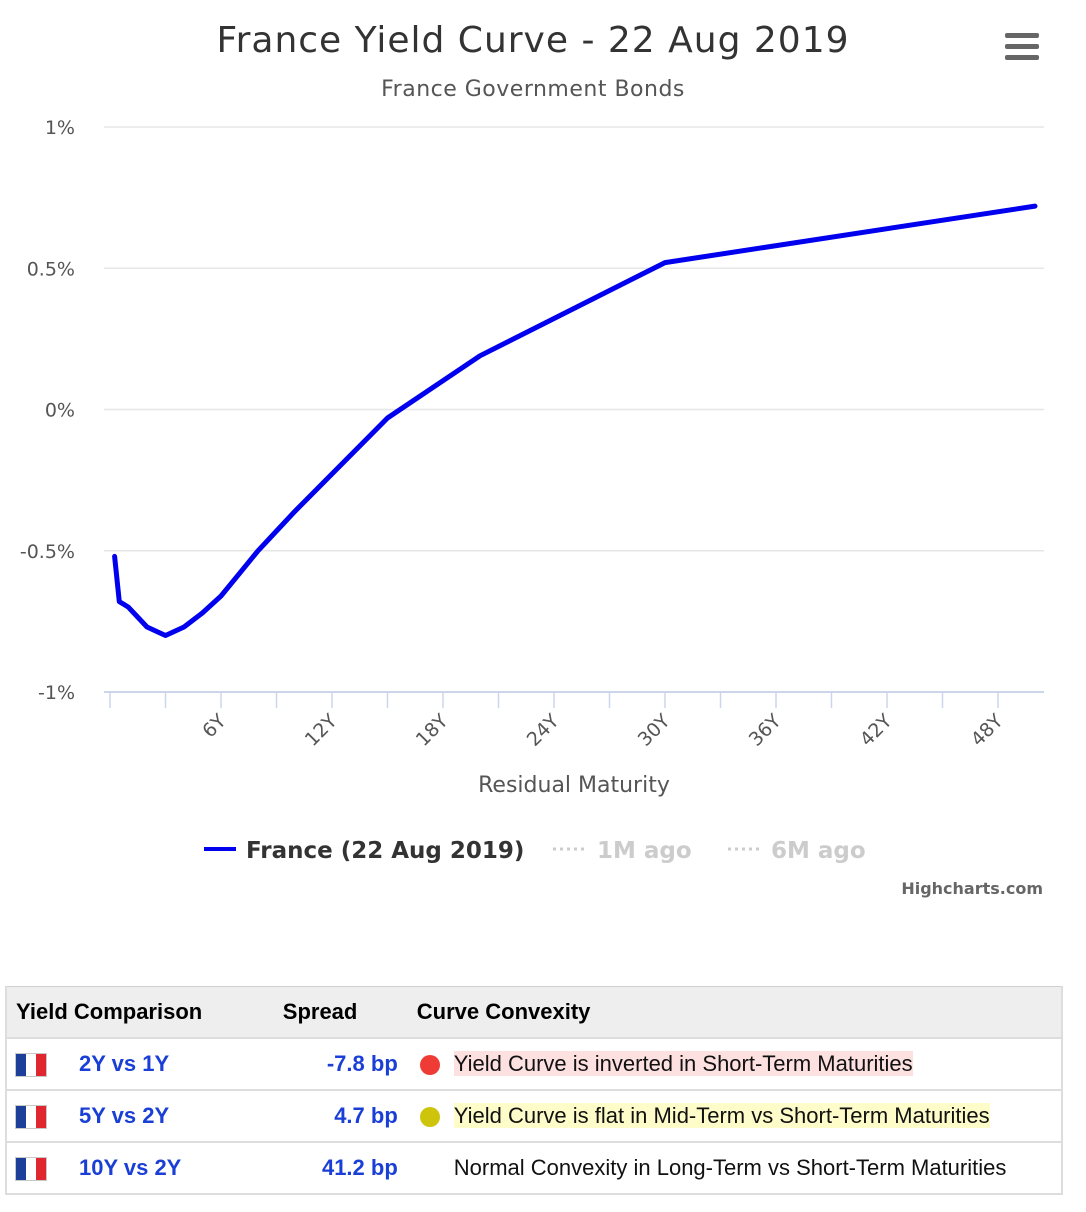 The height and width of the screenshot is (1212, 1086). I want to click on pair-link: 2Y vs 1Y, so click(162, 1064).